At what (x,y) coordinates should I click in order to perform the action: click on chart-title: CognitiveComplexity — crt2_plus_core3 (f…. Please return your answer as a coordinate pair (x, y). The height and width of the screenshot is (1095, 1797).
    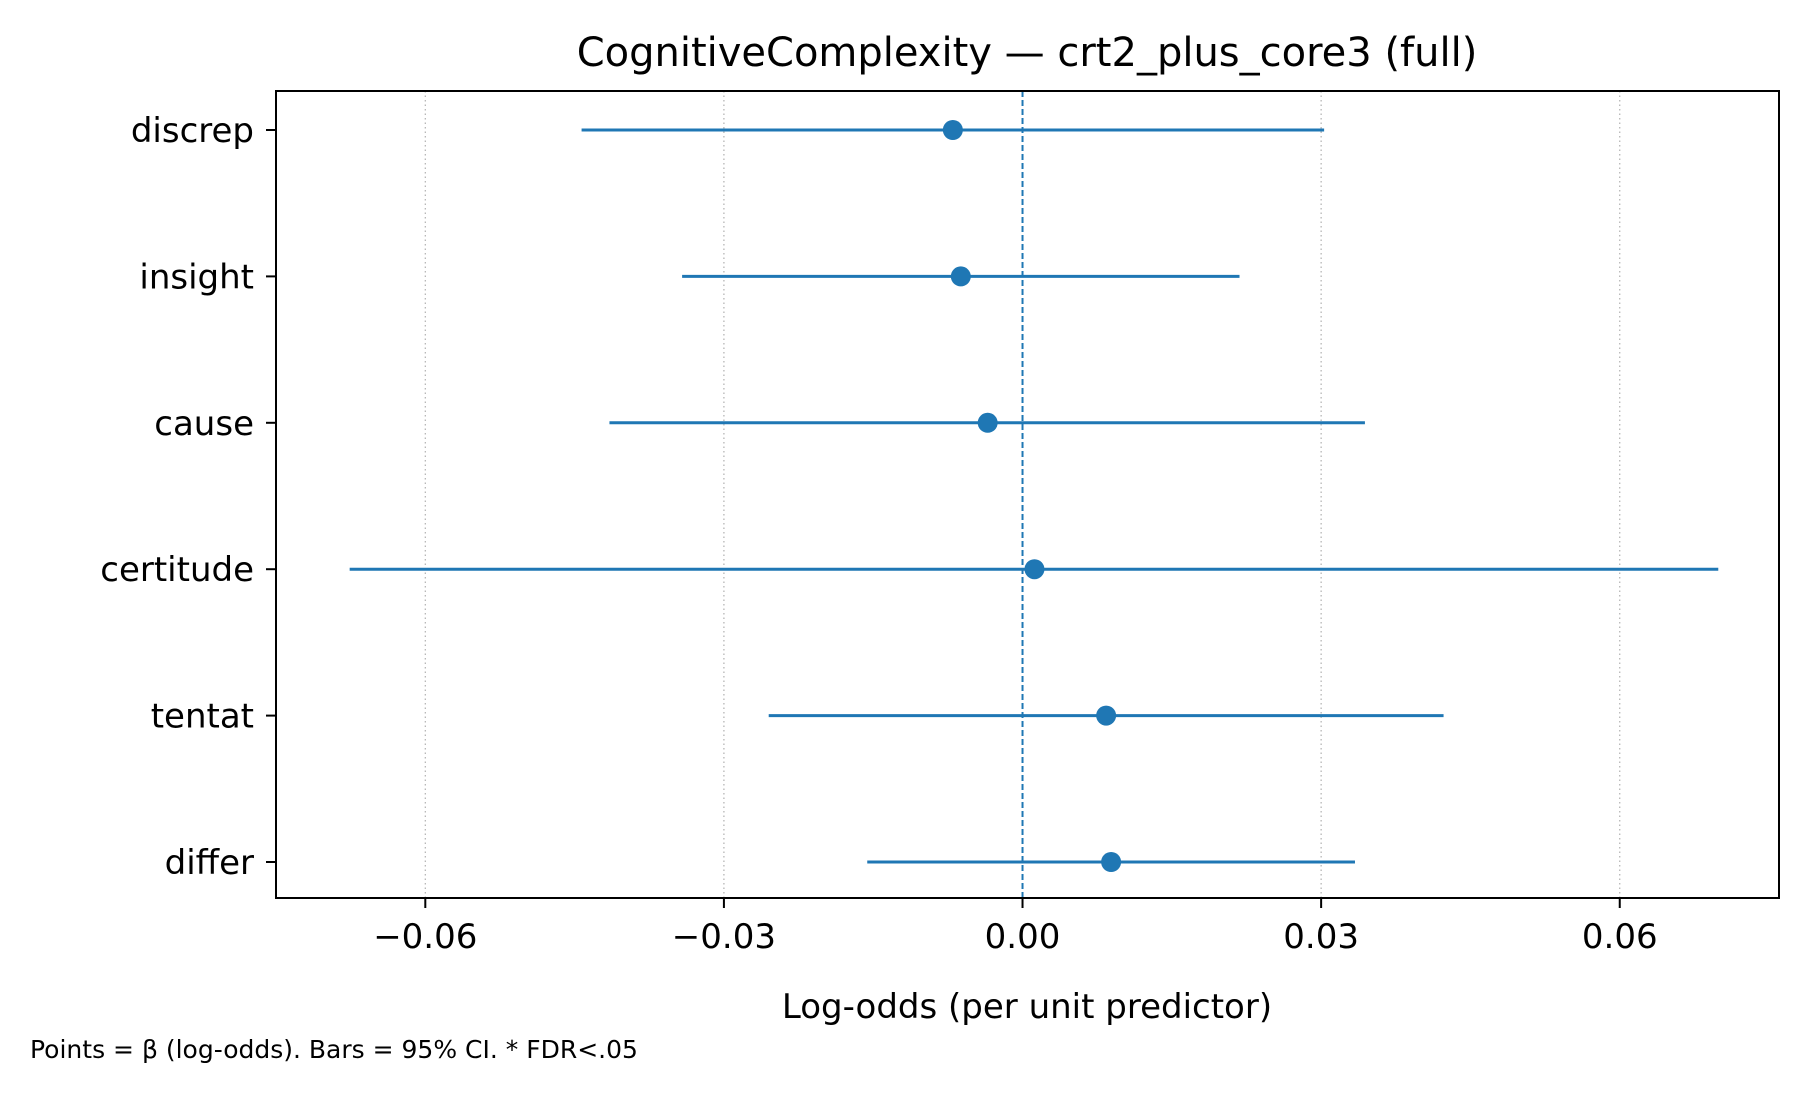
    Looking at the image, I should click on (1027, 53).